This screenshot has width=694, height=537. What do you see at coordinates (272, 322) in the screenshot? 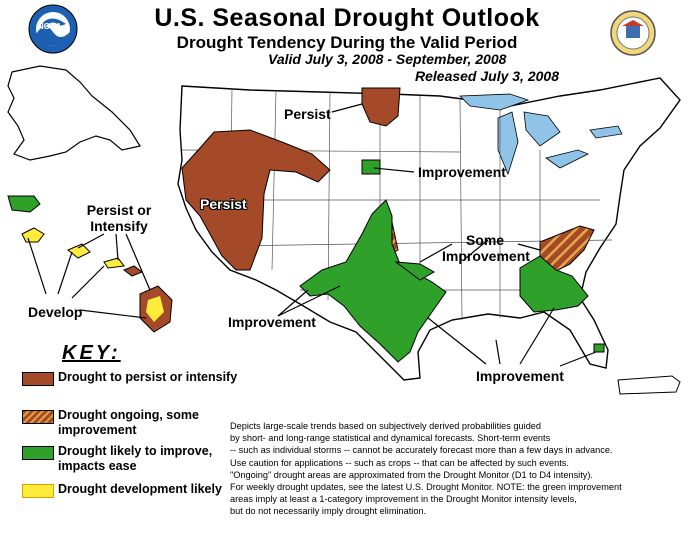
I see `label-improvement-sw: Improvement` at bounding box center [272, 322].